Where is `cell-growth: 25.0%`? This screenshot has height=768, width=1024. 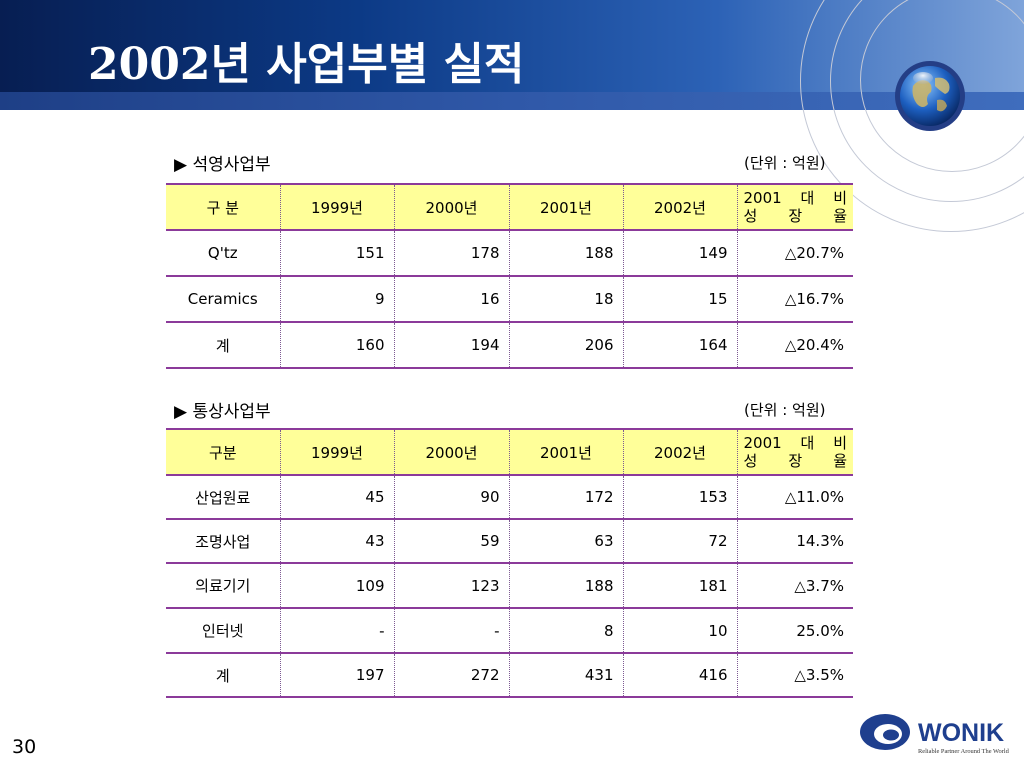 cell-growth: 25.0% is located at coordinates (794, 631).